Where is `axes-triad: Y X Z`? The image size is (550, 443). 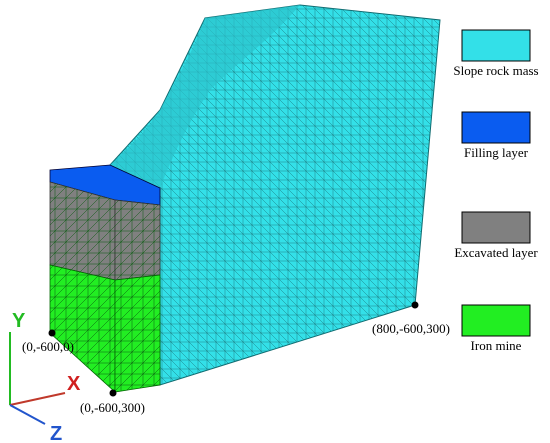 axes-triad: Y X Z is located at coordinates (45, 376).